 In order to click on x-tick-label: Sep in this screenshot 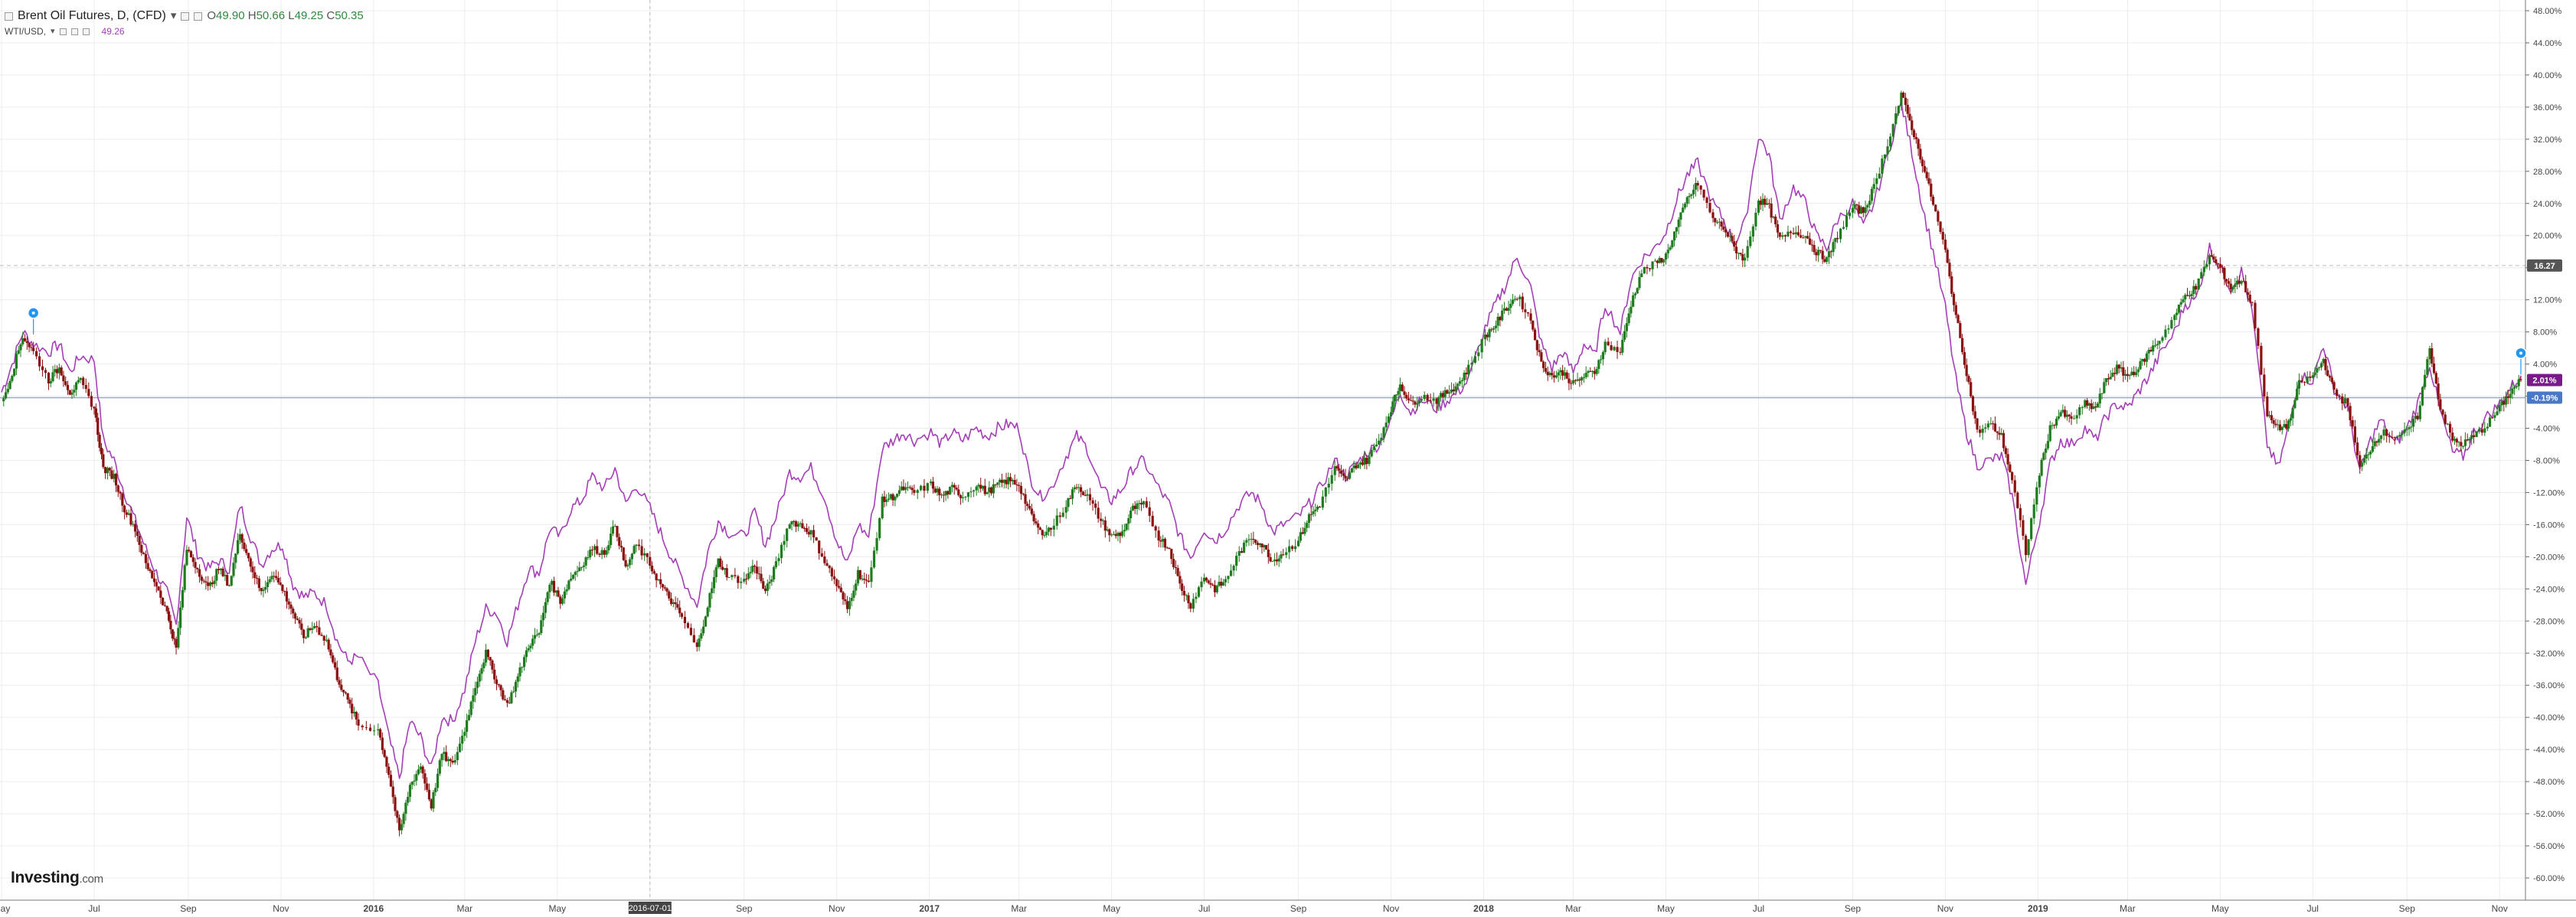, I will do `click(2407, 909)`.